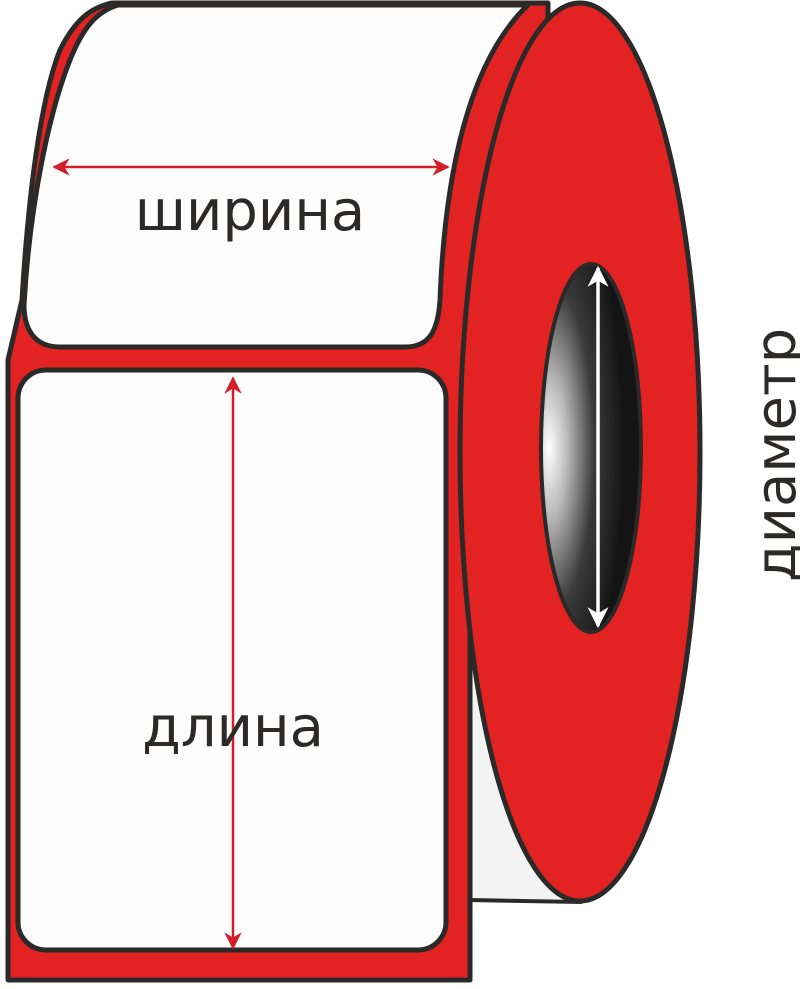 The image size is (800, 989). Describe the element at coordinates (250, 211) in the screenshot. I see `width-label: ширина` at that location.